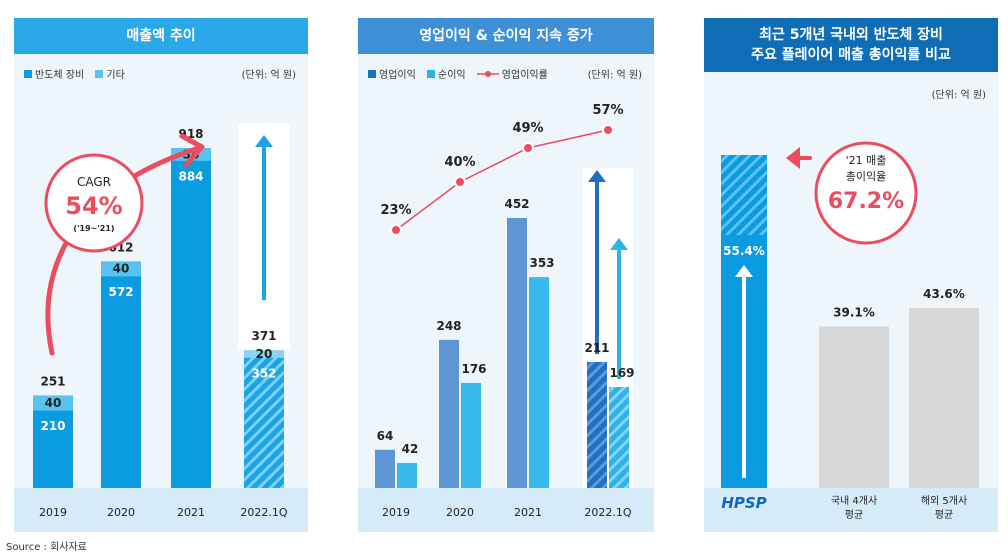 This screenshot has width=1008, height=554. I want to click on np-growth-arrow-head, so click(619, 244).